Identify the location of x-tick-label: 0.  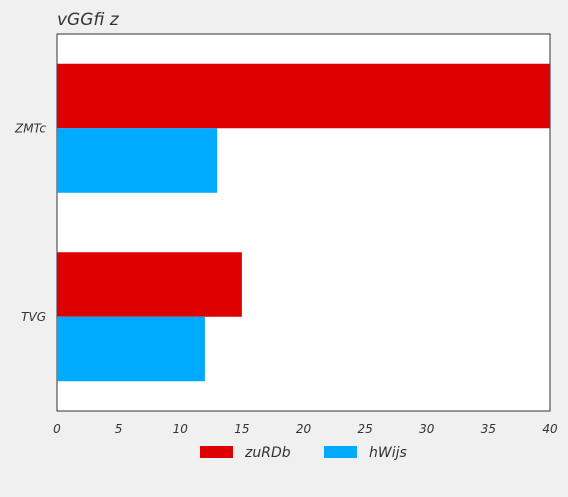
(57, 429).